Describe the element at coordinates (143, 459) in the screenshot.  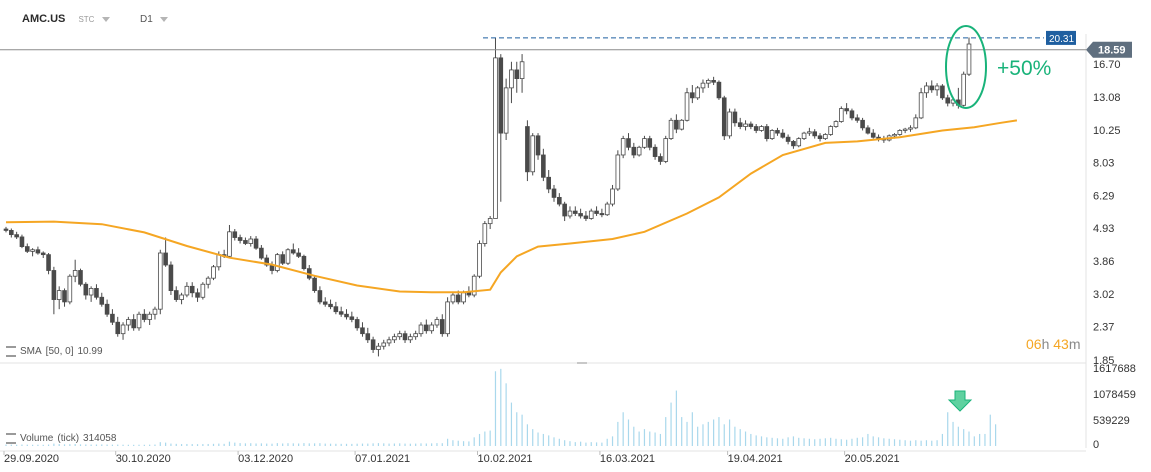
I see `date-tick-label: 30.10.2020` at that location.